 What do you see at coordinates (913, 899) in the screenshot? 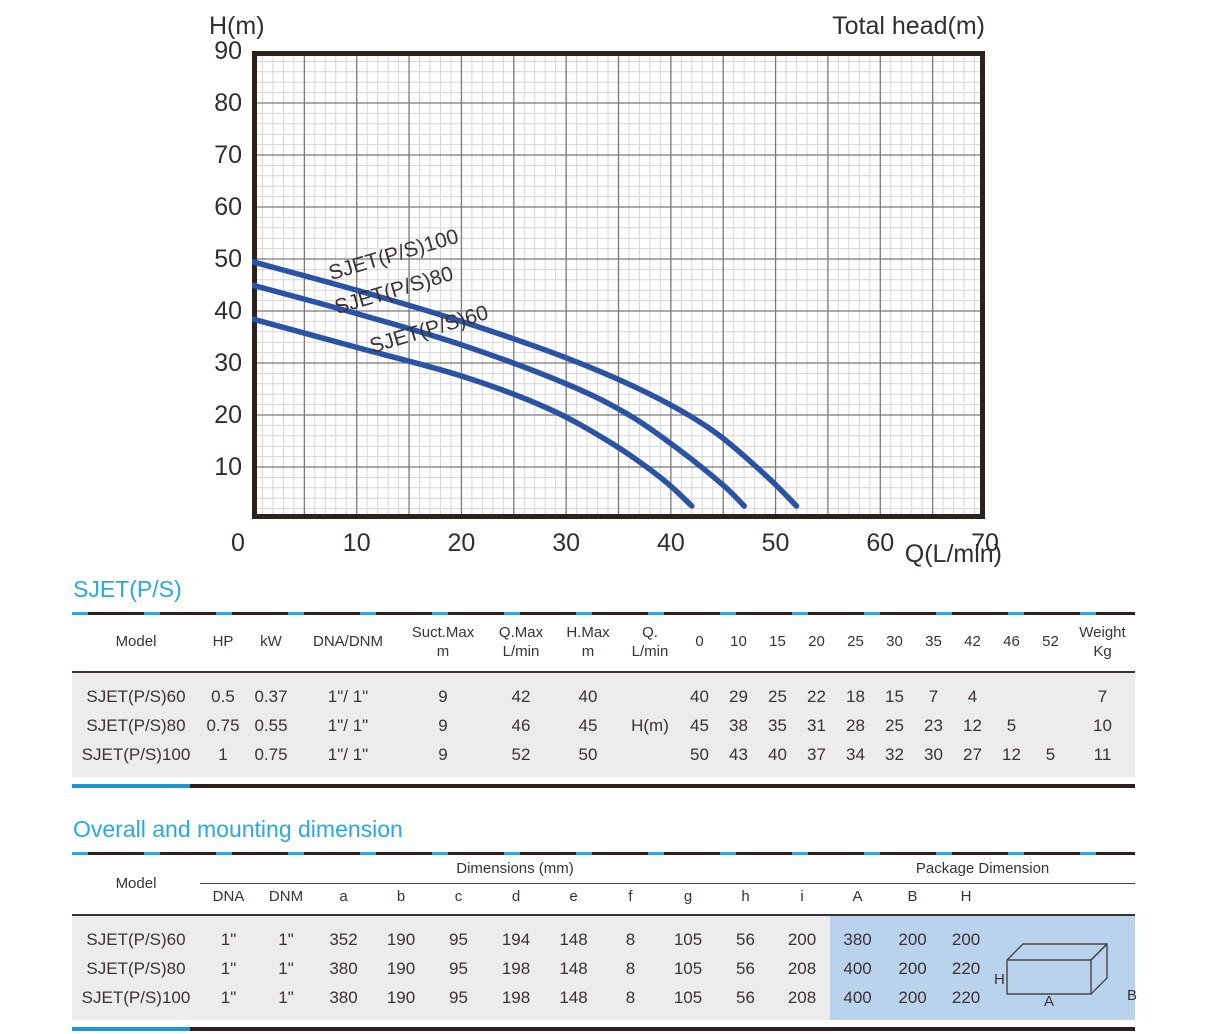
I see `column-header: B` at bounding box center [913, 899].